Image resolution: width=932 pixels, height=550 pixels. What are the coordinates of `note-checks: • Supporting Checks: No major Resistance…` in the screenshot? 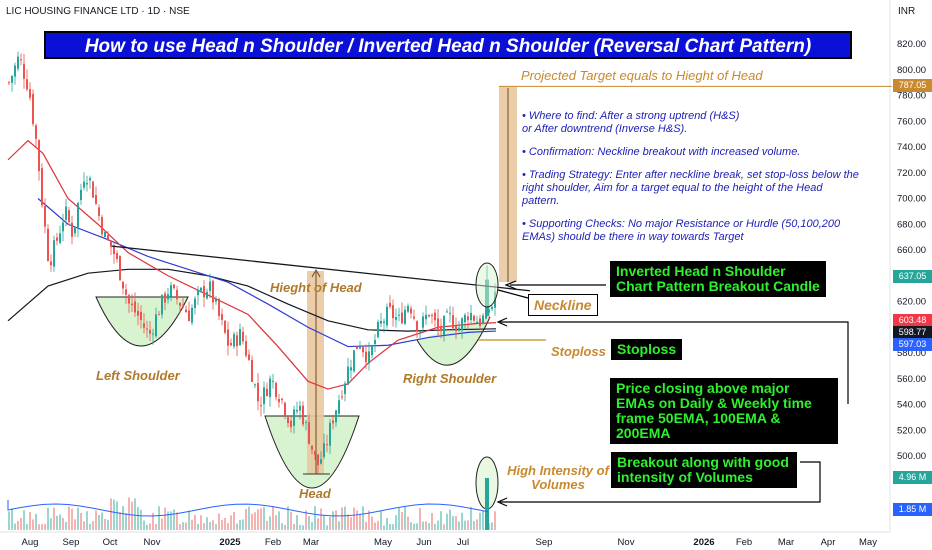 It's located at (681, 230).